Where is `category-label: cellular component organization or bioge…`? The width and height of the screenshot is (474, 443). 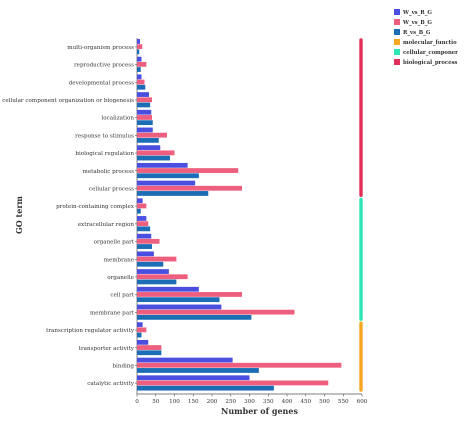 category-label: cellular component organization or bioge… is located at coordinates (68, 101).